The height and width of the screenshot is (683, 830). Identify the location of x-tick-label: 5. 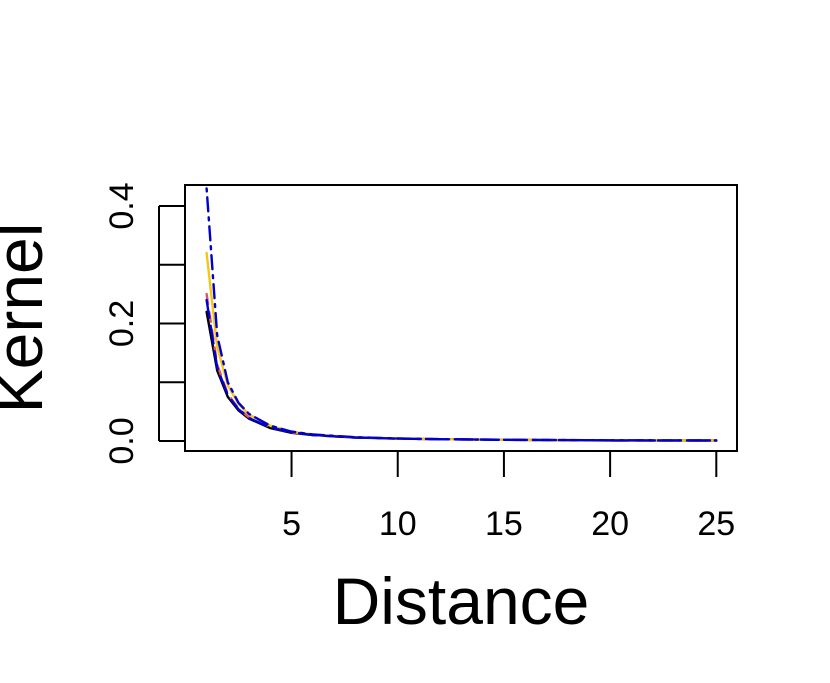
(291, 524).